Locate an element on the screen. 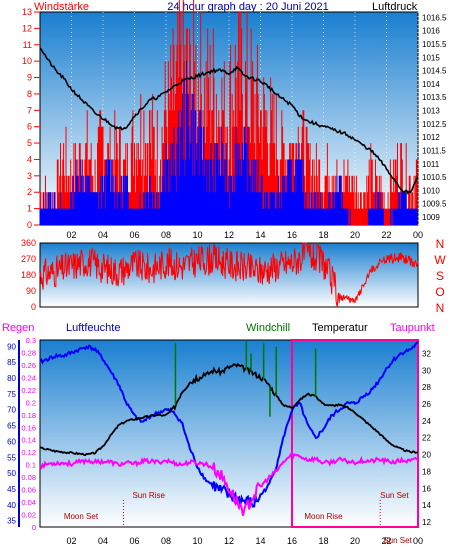 The width and height of the screenshot is (462, 550). temp-tick: 12 is located at coordinates (426, 522).